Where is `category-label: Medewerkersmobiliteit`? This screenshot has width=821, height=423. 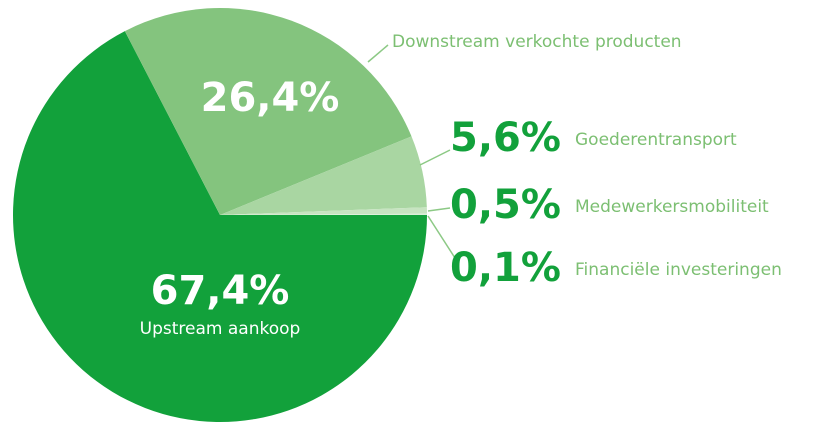 category-label: Medewerkersmobiliteit is located at coordinates (672, 207).